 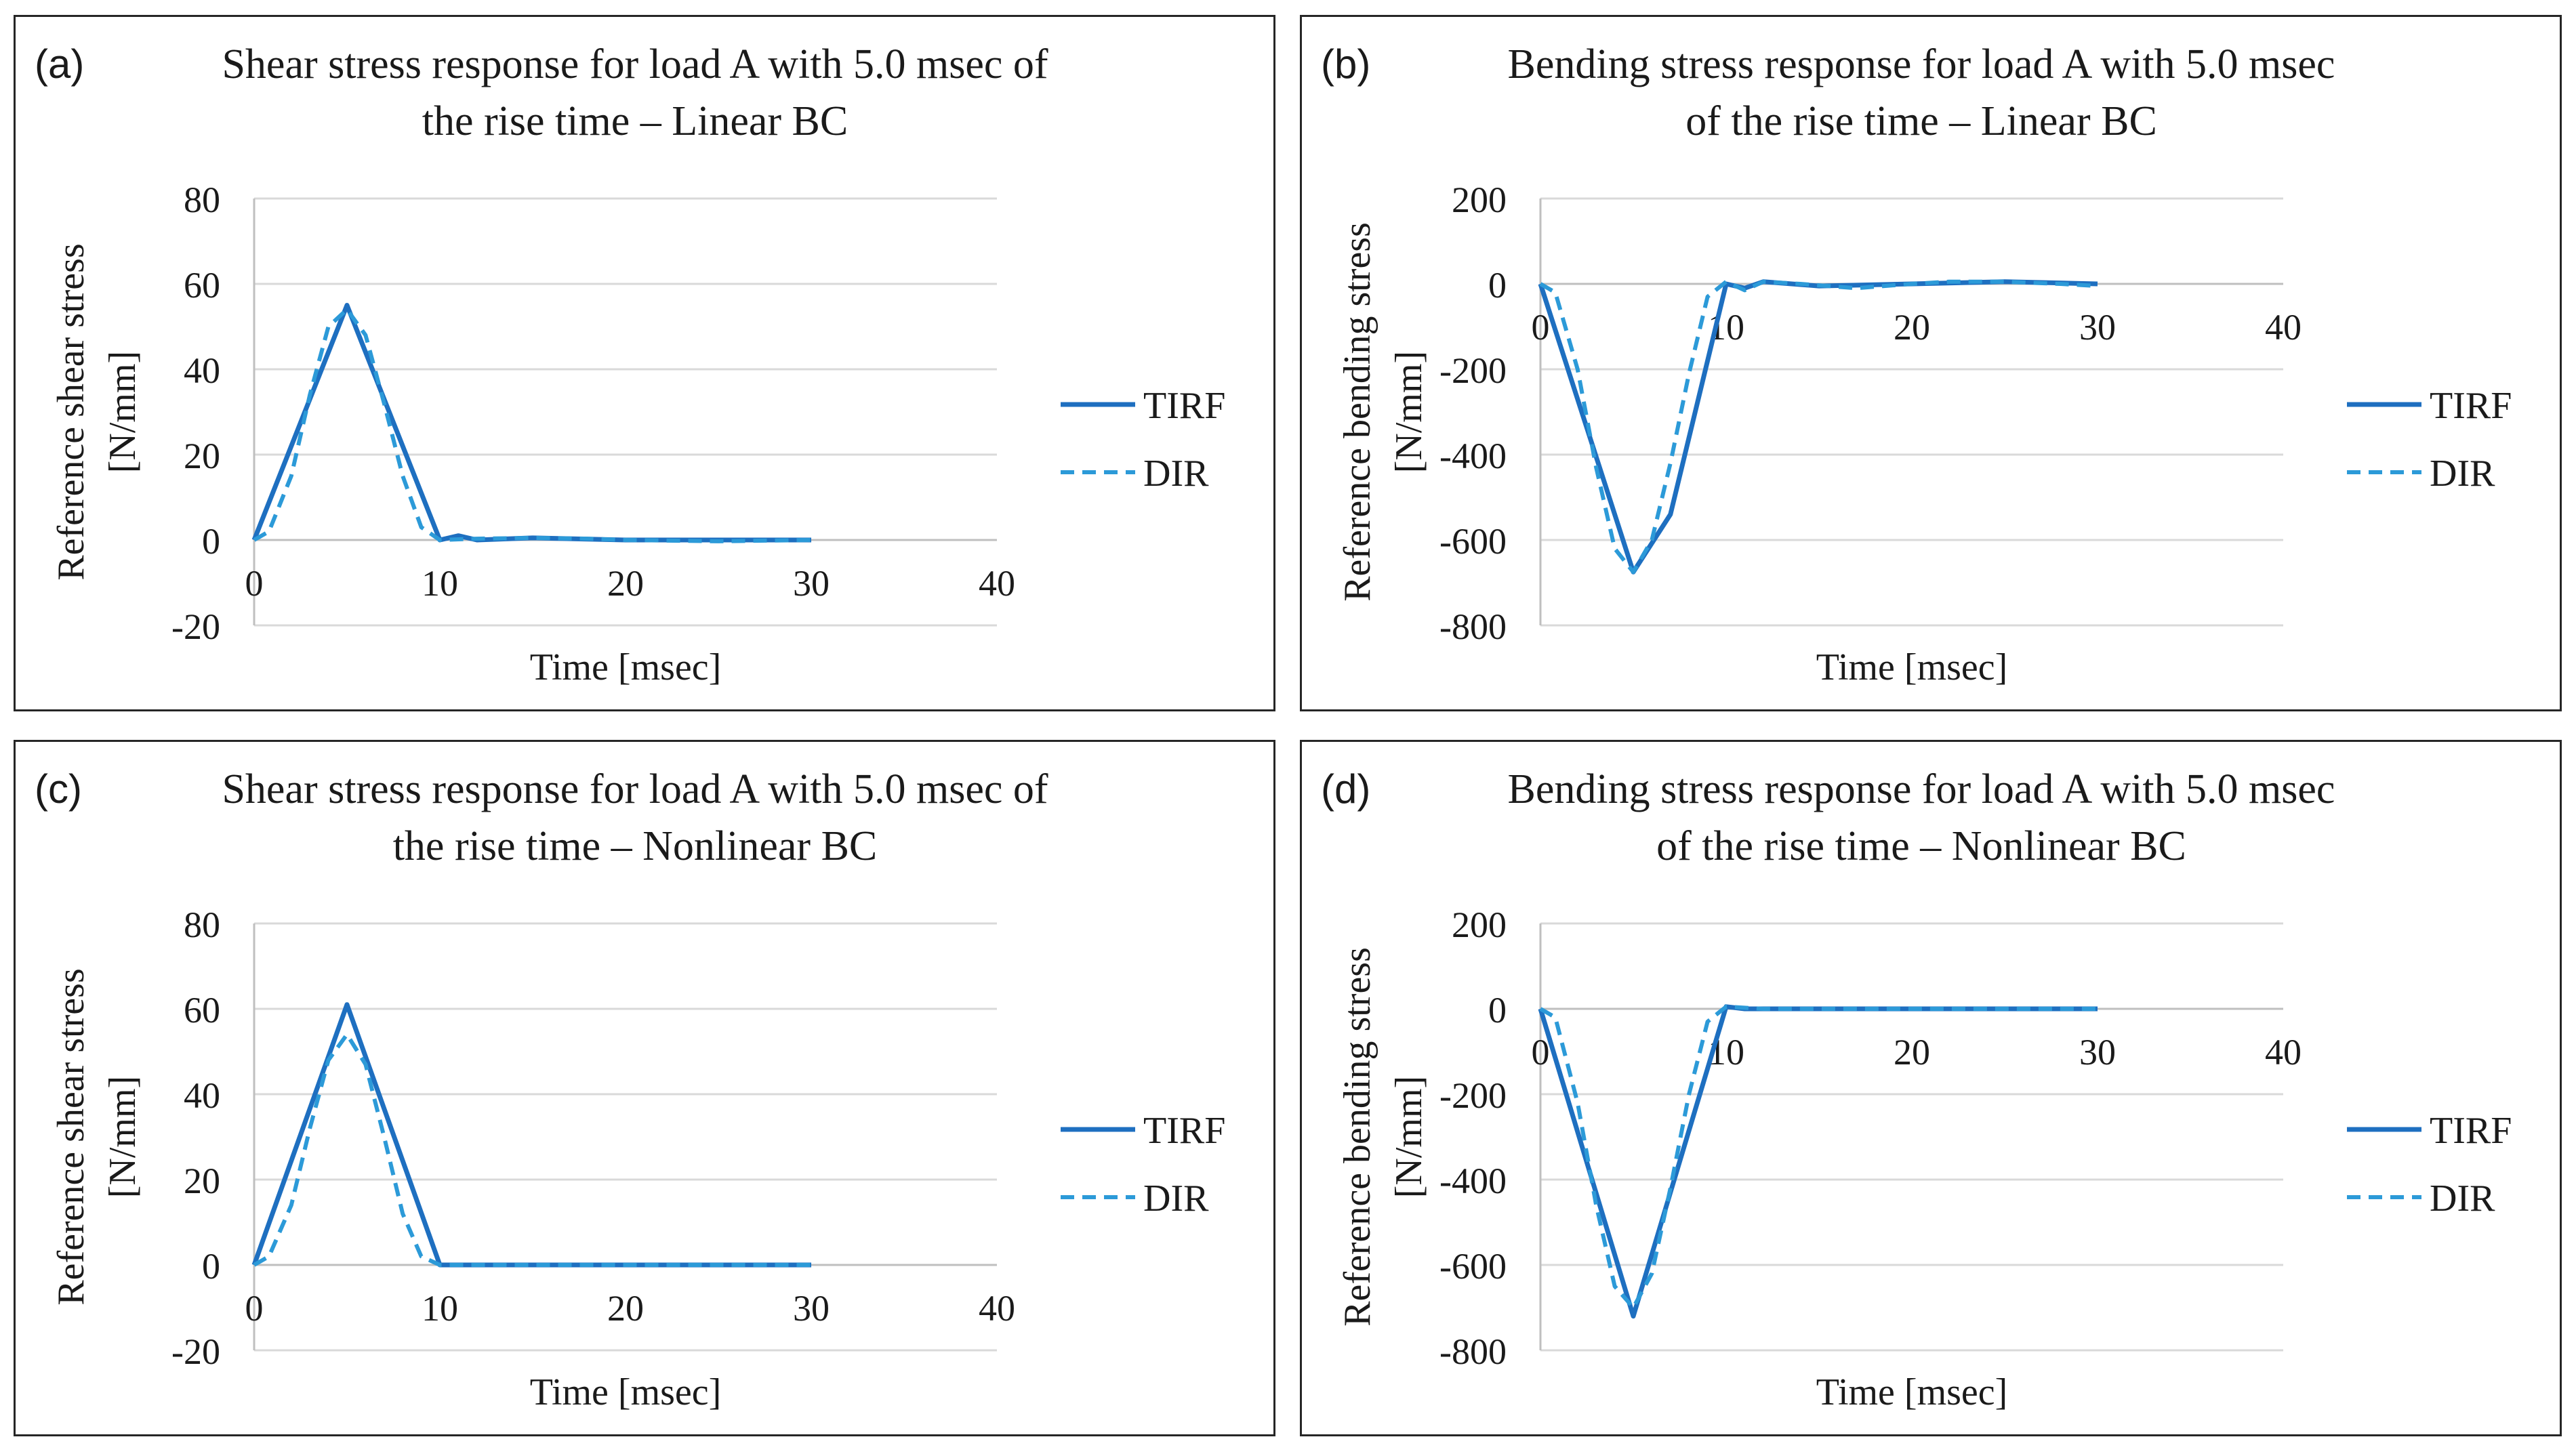 I want to click on panel-label: (b), so click(x=1345, y=64).